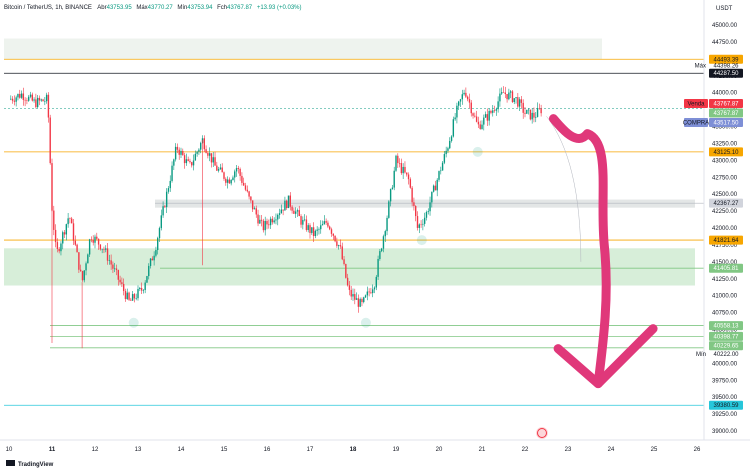 The image size is (750, 473). Describe the element at coordinates (726, 405) in the screenshot. I see `price-tag: 39380.59` at that location.